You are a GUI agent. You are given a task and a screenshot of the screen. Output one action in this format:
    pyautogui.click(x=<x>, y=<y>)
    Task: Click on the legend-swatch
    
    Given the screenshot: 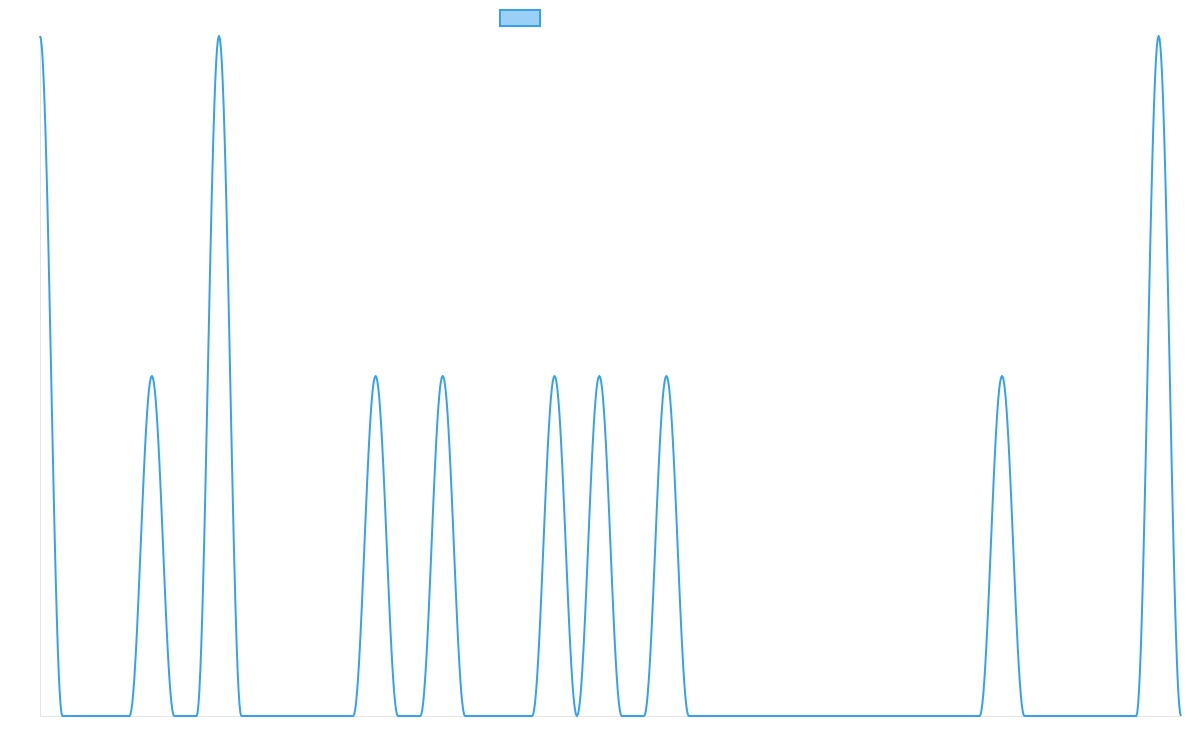 What is the action you would take?
    pyautogui.click(x=520, y=18)
    